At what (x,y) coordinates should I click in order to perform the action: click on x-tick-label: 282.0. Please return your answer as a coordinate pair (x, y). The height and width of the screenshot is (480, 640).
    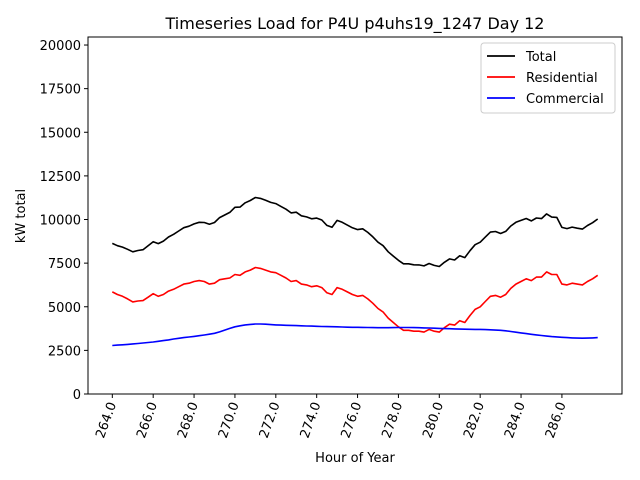
    Looking at the image, I should click on (474, 420).